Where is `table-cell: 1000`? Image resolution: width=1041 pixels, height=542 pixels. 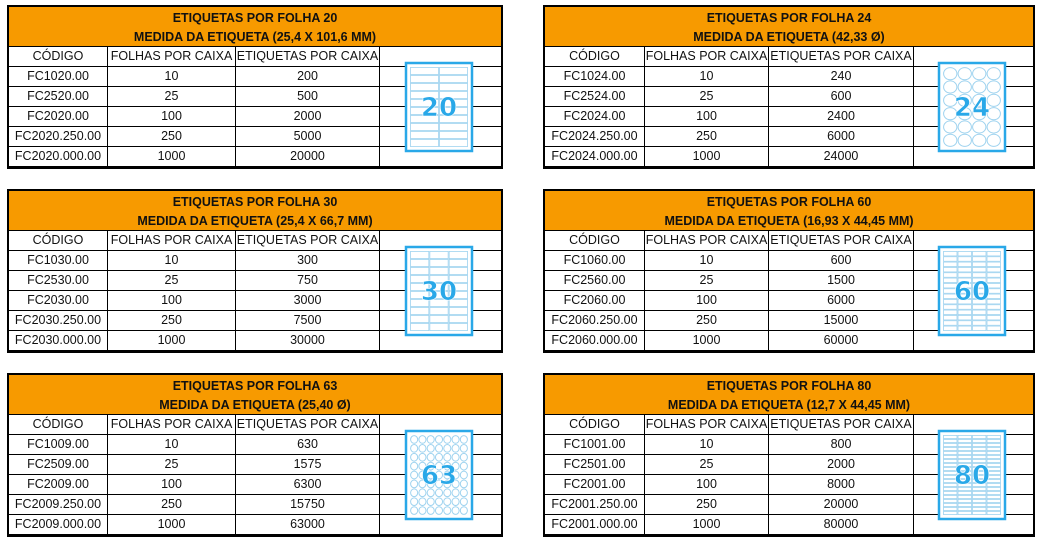 table-cell: 1000 is located at coordinates (707, 524).